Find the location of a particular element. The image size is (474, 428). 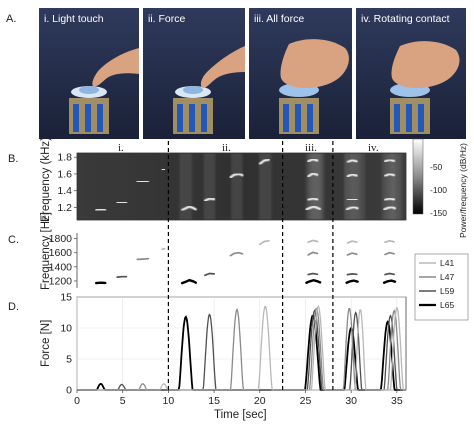

section-label-i: i. is located at coordinates (121, 148).